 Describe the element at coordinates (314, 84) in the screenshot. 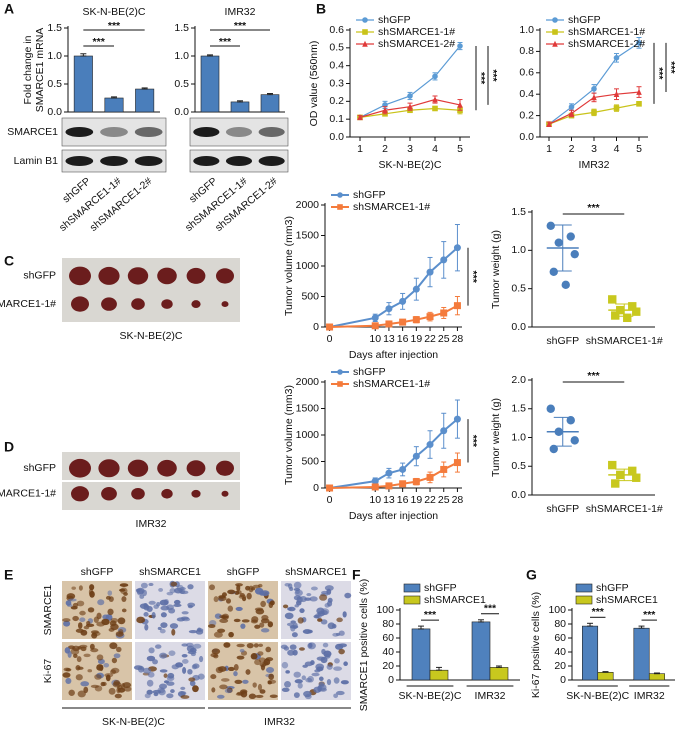

I see `y-axis-label: OD value (560nm)` at that location.